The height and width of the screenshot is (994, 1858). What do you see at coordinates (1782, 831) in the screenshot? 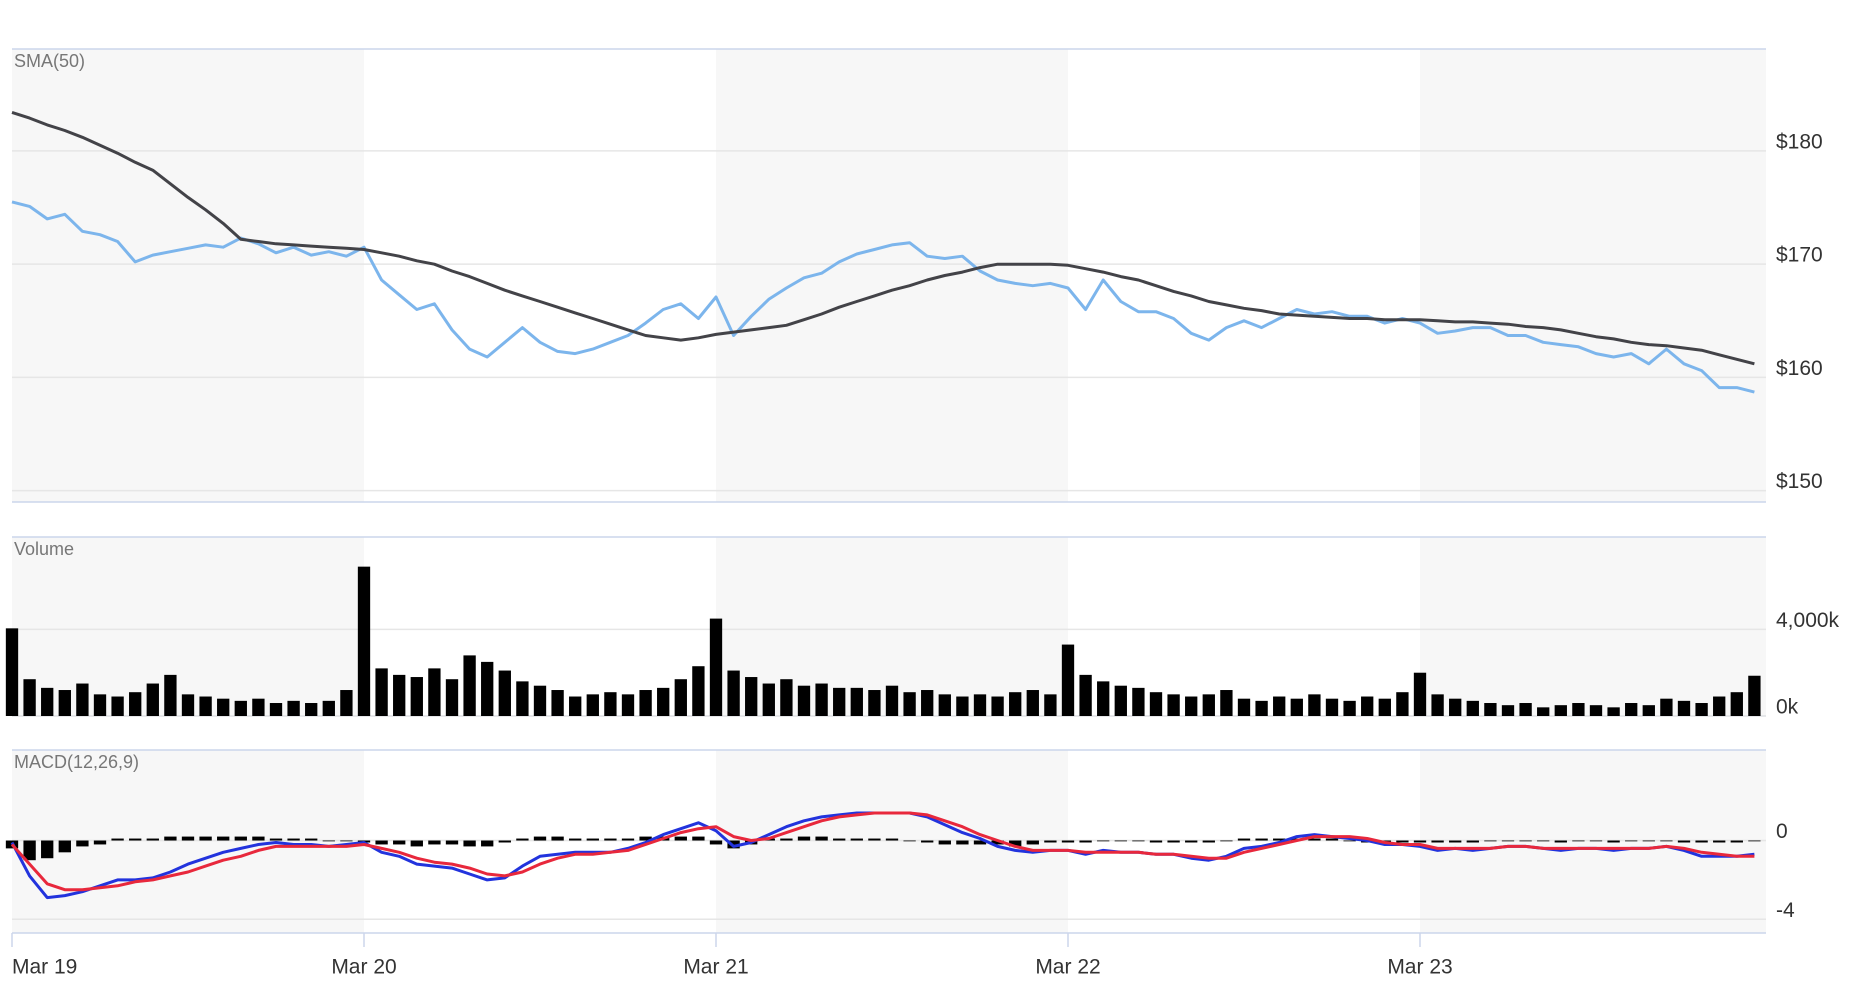
I see `y-tick-label: 0` at bounding box center [1782, 831].